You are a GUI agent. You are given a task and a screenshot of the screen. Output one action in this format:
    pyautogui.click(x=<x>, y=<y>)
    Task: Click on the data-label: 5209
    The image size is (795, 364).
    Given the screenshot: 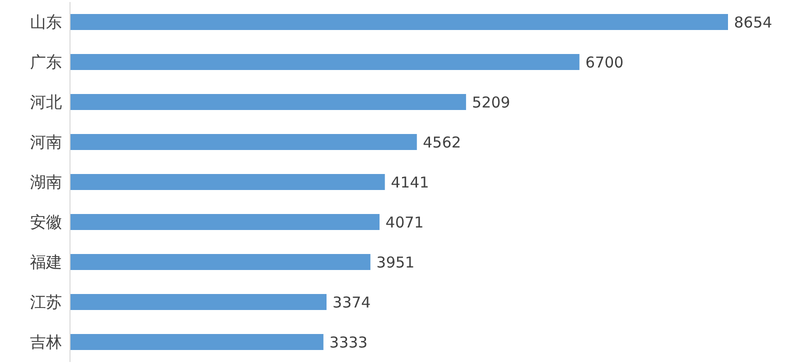 What is the action you would take?
    pyautogui.click(x=491, y=102)
    